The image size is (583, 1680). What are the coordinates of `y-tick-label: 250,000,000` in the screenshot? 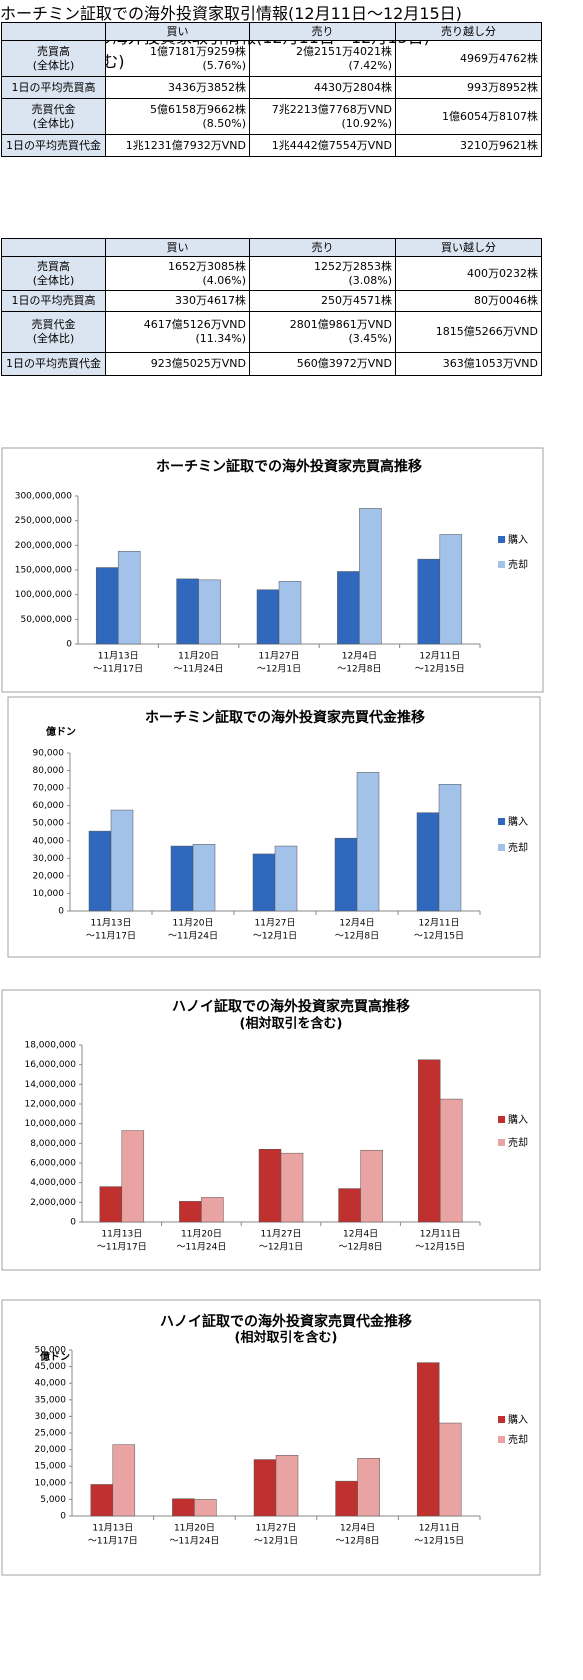 It's located at (44, 521).